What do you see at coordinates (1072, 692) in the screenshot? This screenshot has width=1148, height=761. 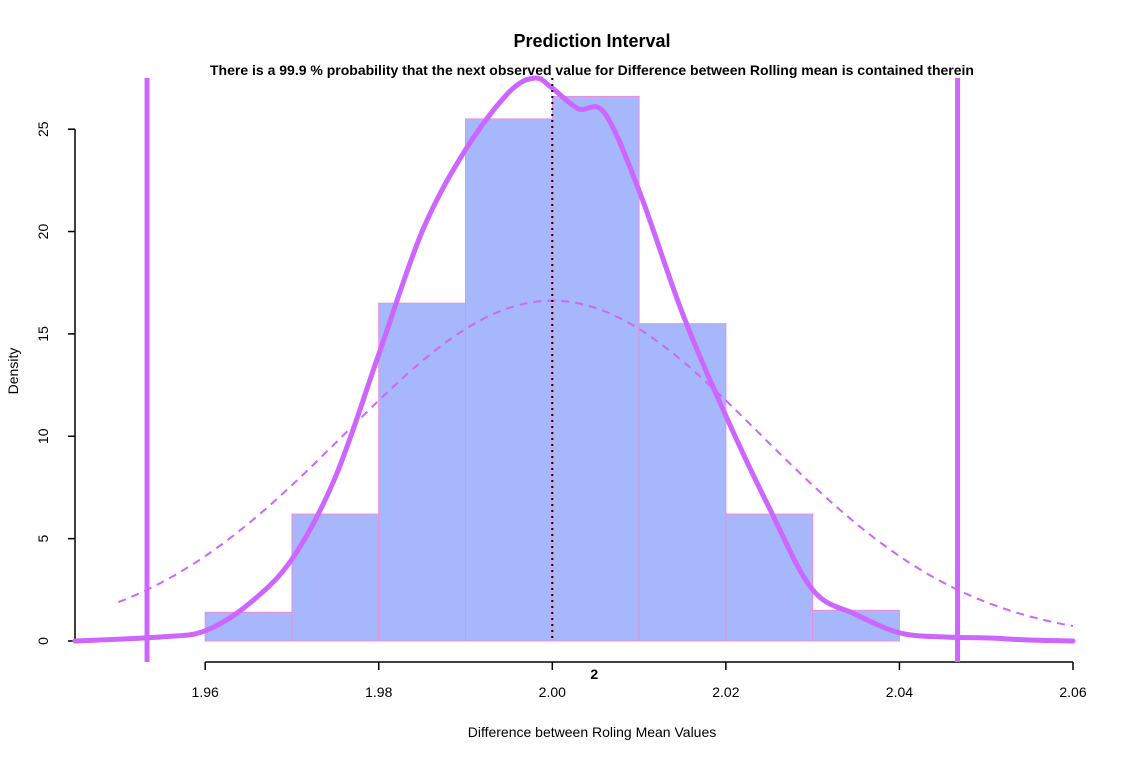 I see `x-tick-label: 2.06` at bounding box center [1072, 692].